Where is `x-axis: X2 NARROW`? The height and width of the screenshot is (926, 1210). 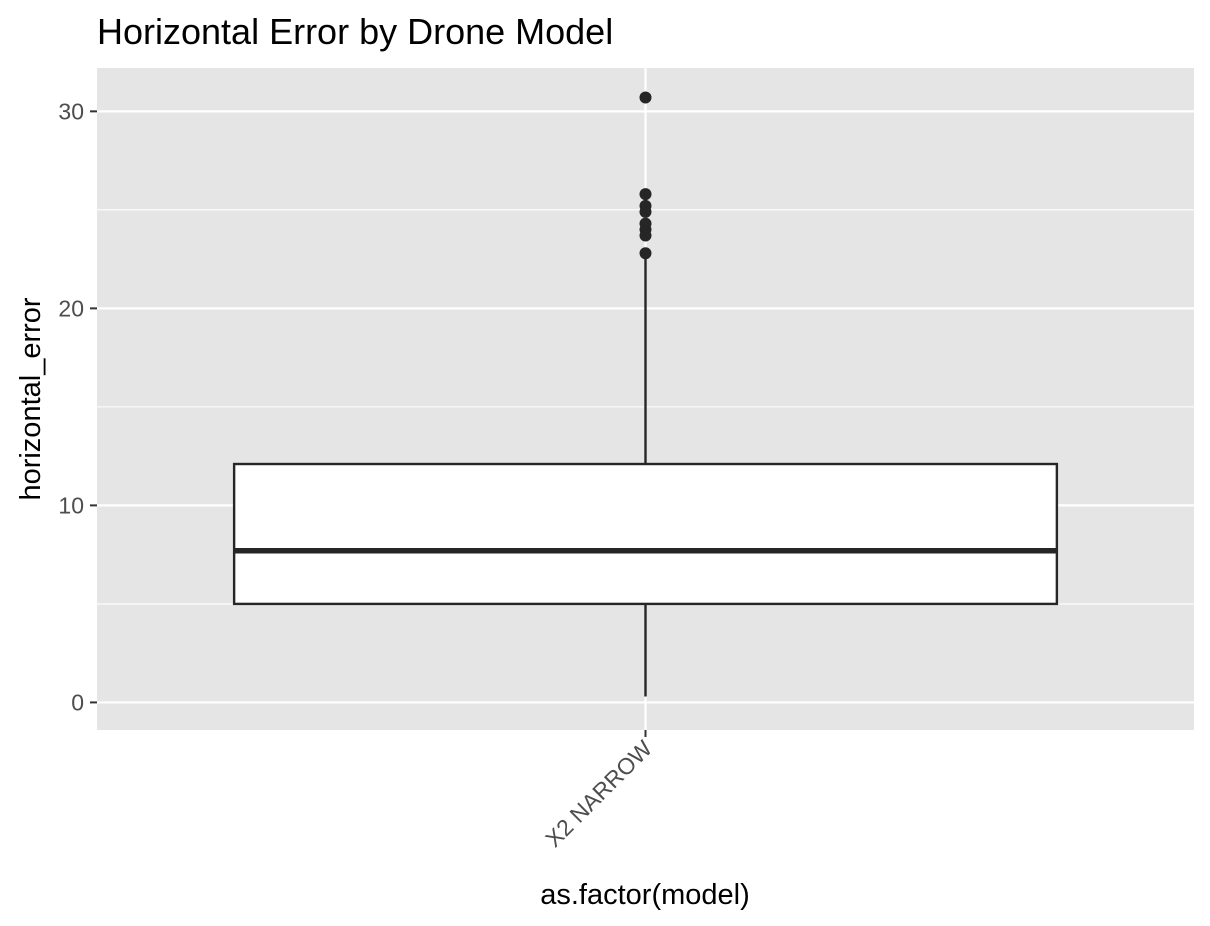
x-axis: X2 NARROW is located at coordinates (598, 791).